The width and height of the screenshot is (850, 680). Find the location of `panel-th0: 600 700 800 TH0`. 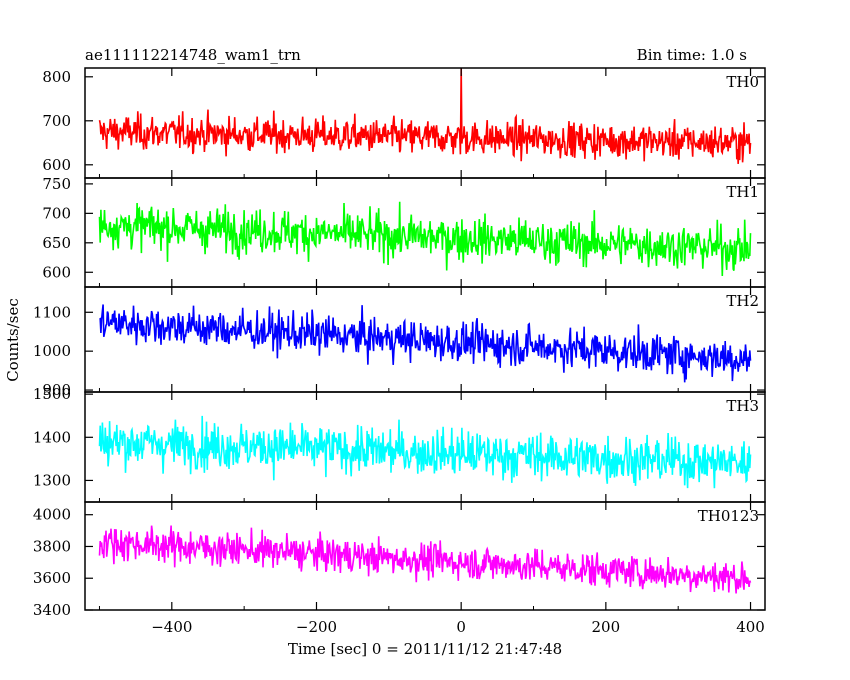

panel-th0: 600 700 800 TH0 is located at coordinates (404, 123).